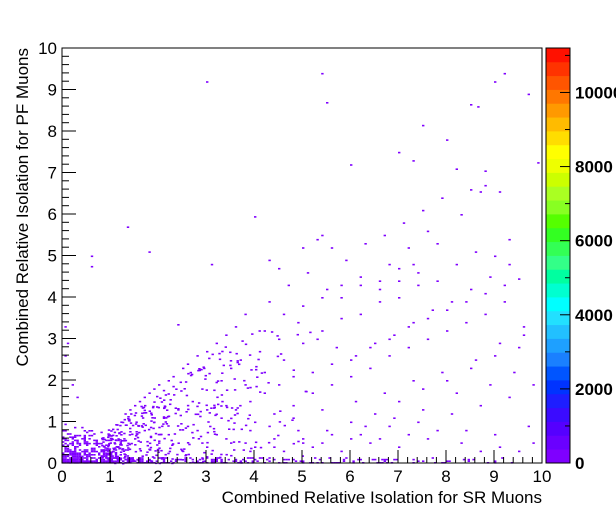  What do you see at coordinates (52, 463) in the screenshot?
I see `y-tick-label: 0` at bounding box center [52, 463].